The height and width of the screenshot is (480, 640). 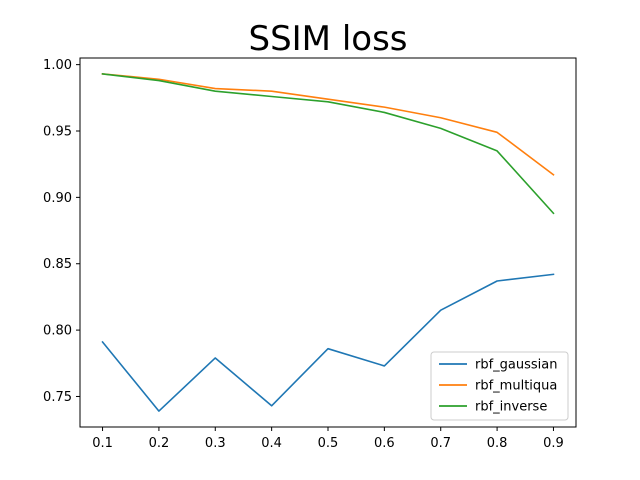 What do you see at coordinates (440, 443) in the screenshot?
I see `x-tick-label: 0.7` at bounding box center [440, 443].